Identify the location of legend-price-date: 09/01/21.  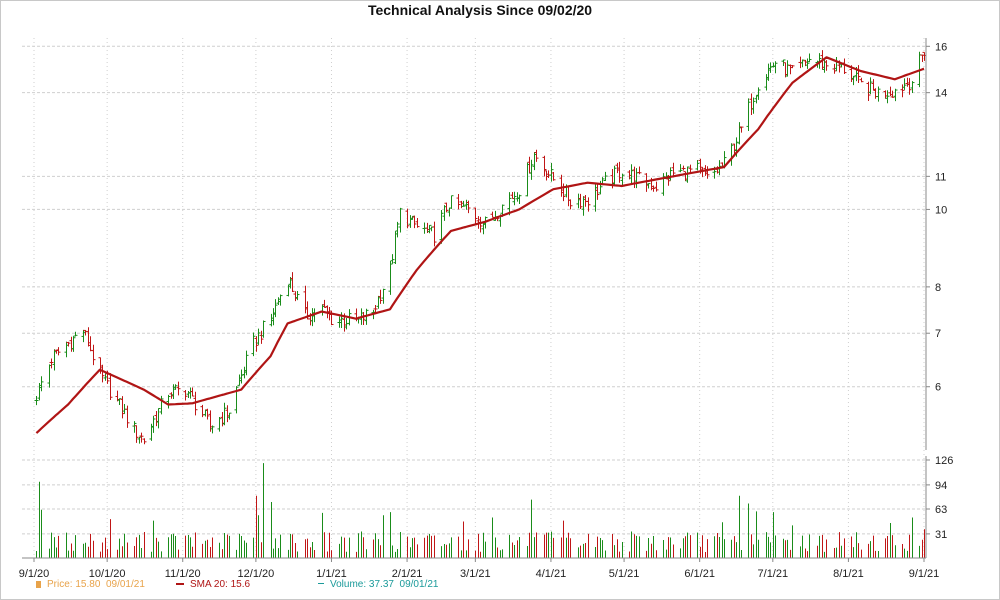
(125, 584).